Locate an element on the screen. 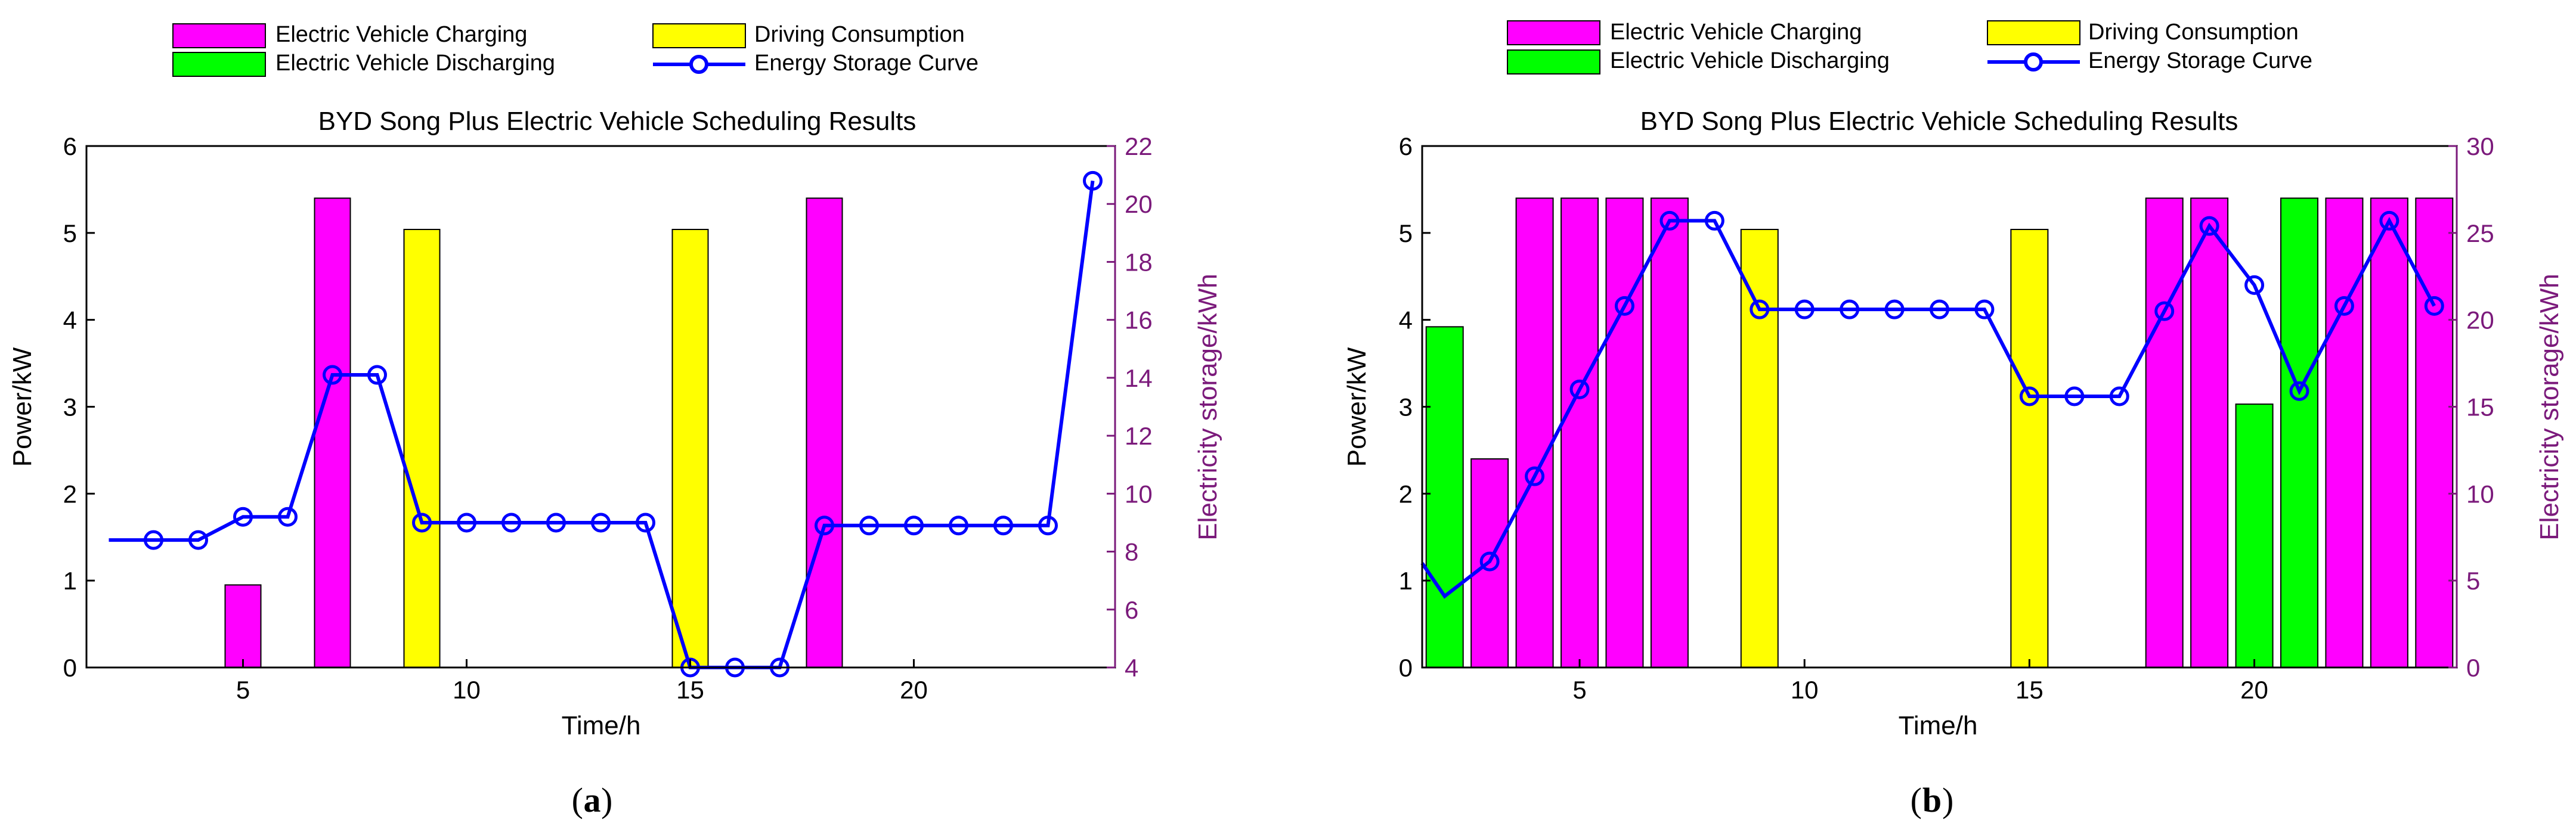  y2-axis-label-b: Electricity storage/kWh is located at coordinates (2550, 407).